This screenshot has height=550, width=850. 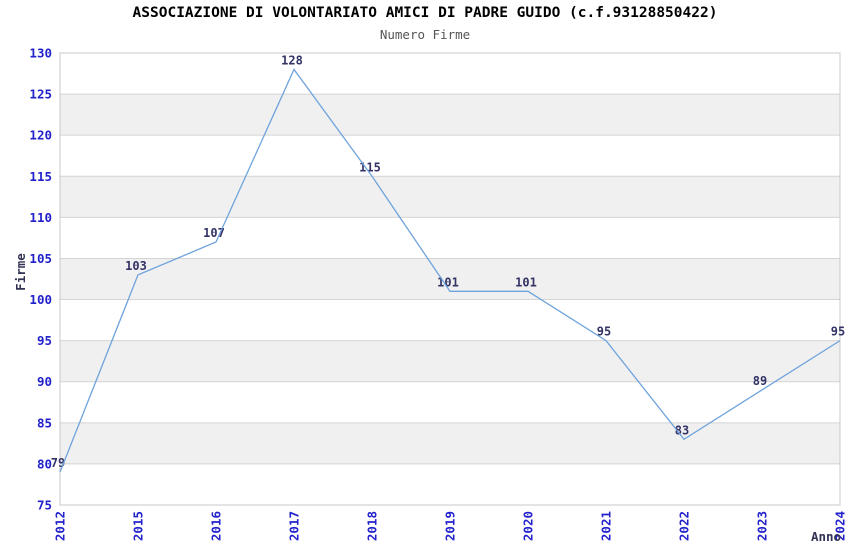 What do you see at coordinates (762, 526) in the screenshot?
I see `x-tick-label: 2023` at bounding box center [762, 526].